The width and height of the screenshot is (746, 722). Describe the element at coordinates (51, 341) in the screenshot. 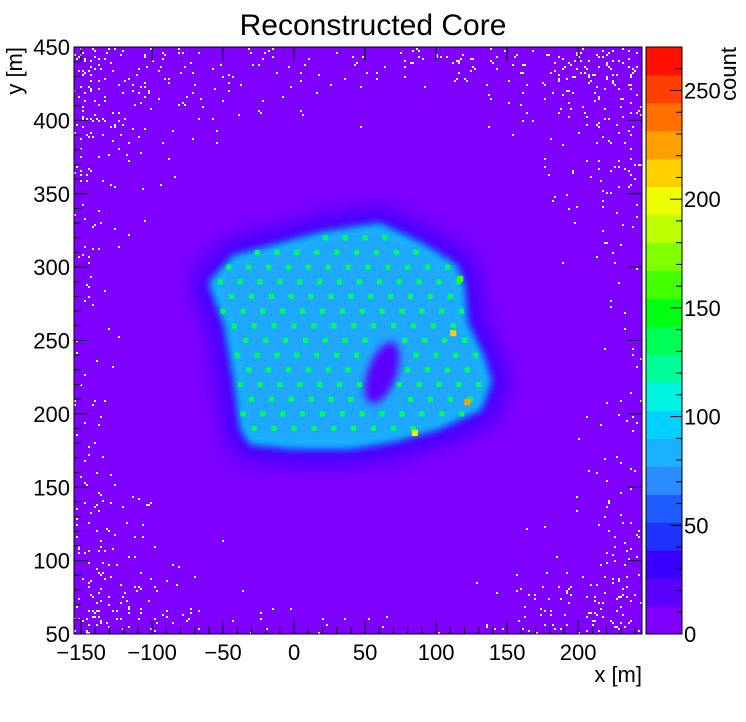

I see `y-tick-label: 250` at that location.